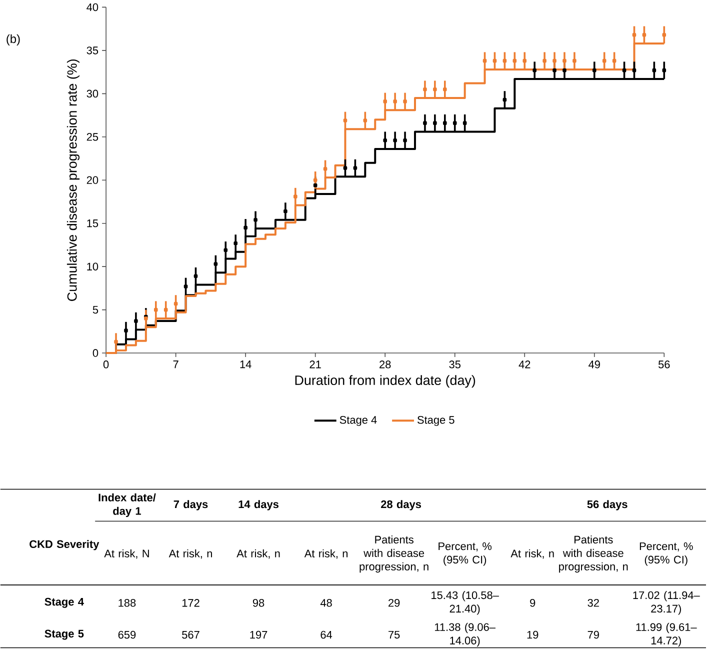  I want to click on text: 75, so click(394, 635).